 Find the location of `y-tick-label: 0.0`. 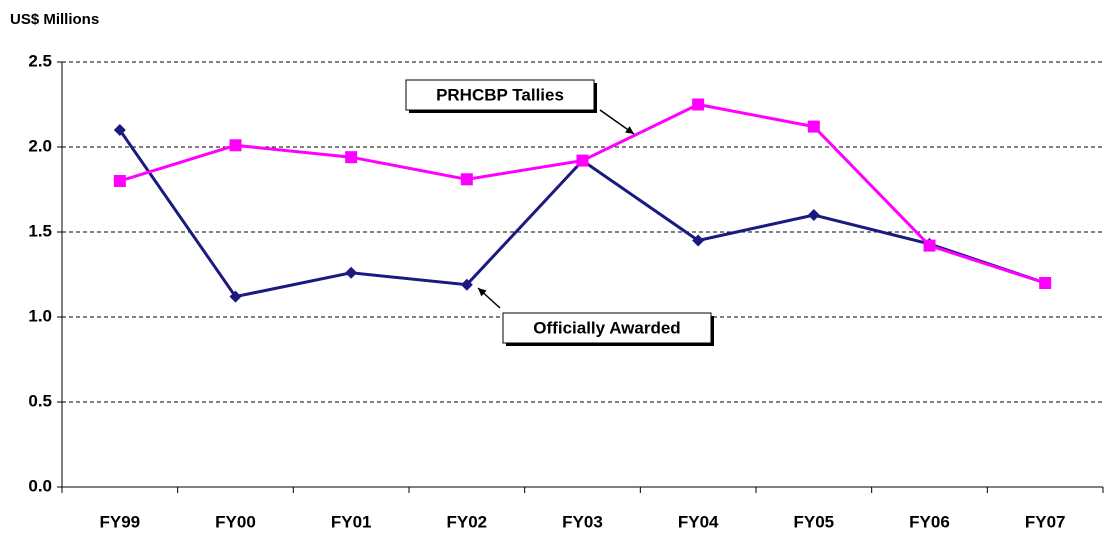

y-tick-label: 0.0 is located at coordinates (40, 485).